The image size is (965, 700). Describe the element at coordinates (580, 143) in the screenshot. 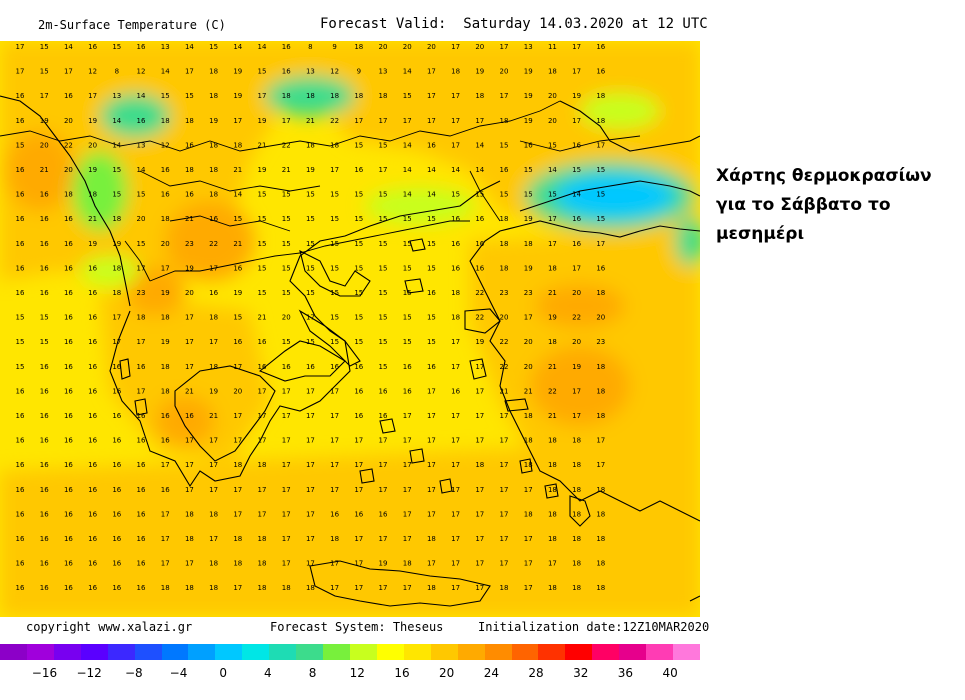

I see `border-turkey-east` at that location.